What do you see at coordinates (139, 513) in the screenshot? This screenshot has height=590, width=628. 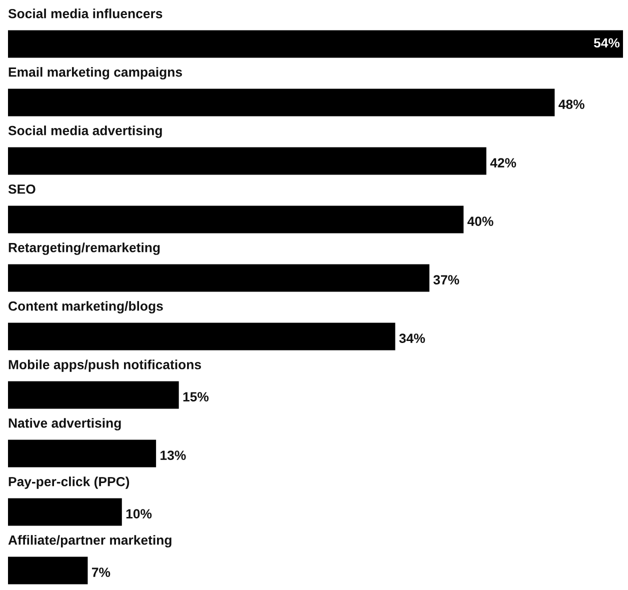 I see `data-label: 10%` at bounding box center [139, 513].